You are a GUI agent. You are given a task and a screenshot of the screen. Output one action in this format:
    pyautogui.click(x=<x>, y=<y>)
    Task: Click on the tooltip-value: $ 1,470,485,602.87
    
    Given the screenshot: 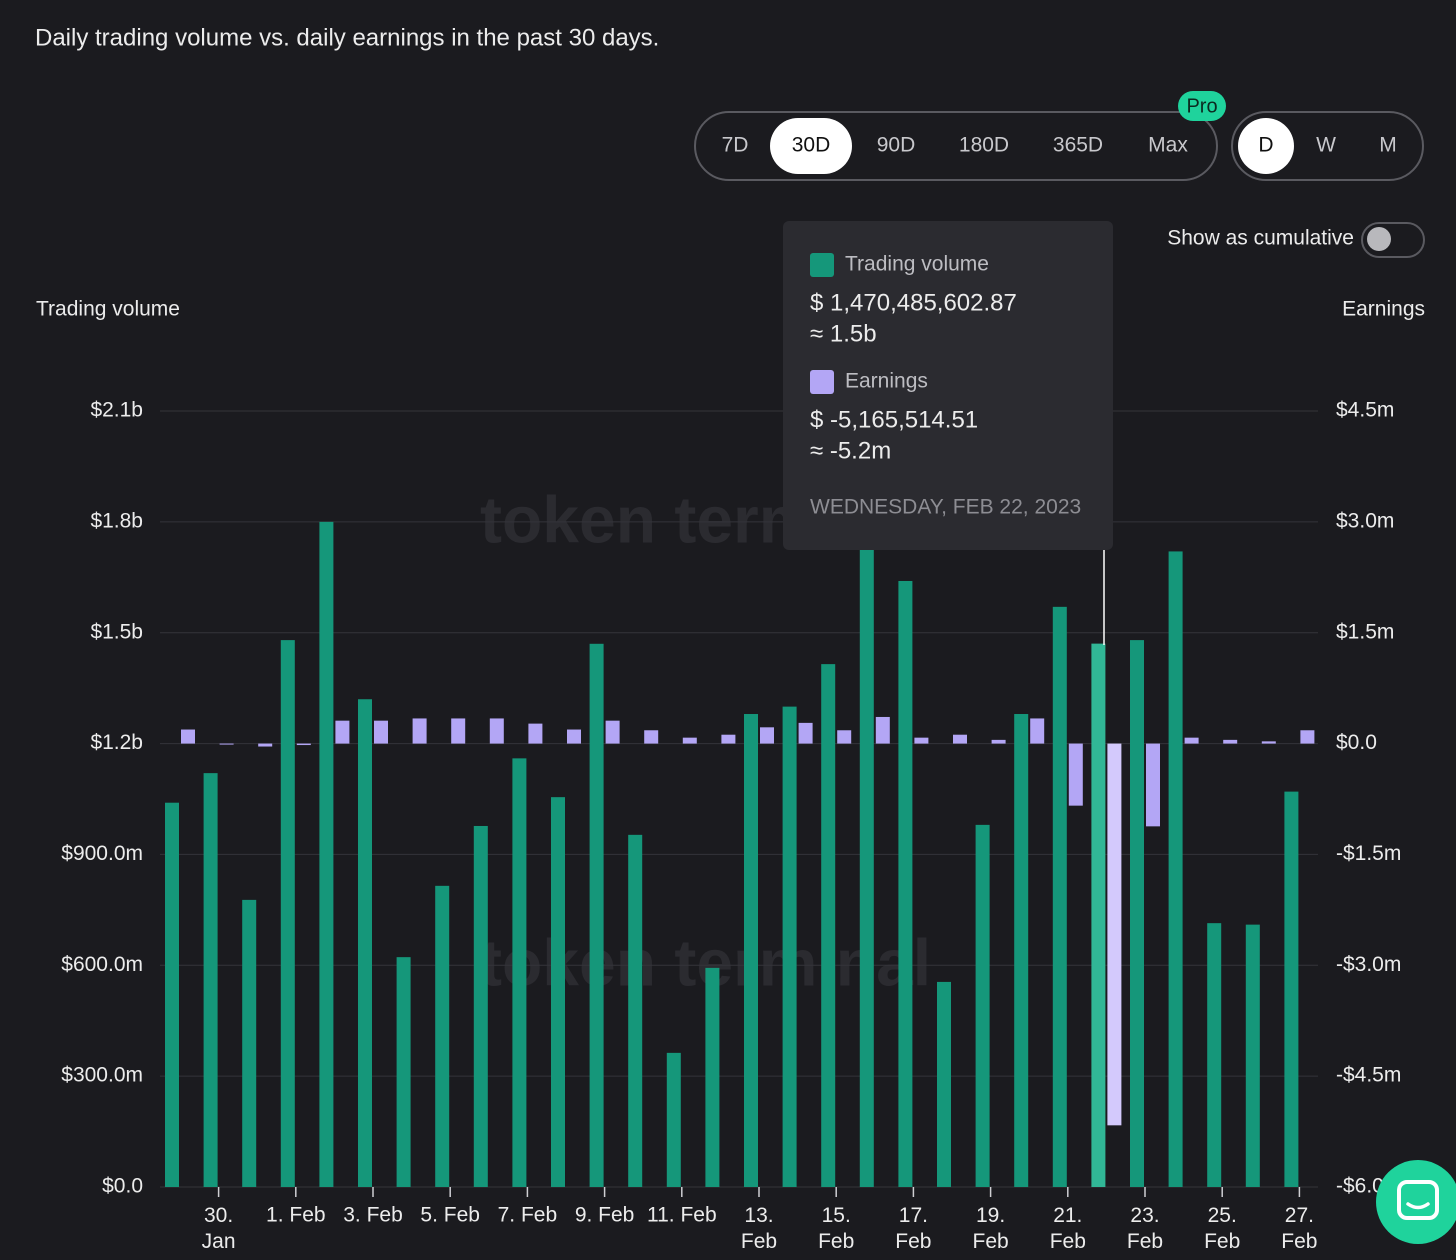 What is the action you would take?
    pyautogui.click(x=913, y=302)
    